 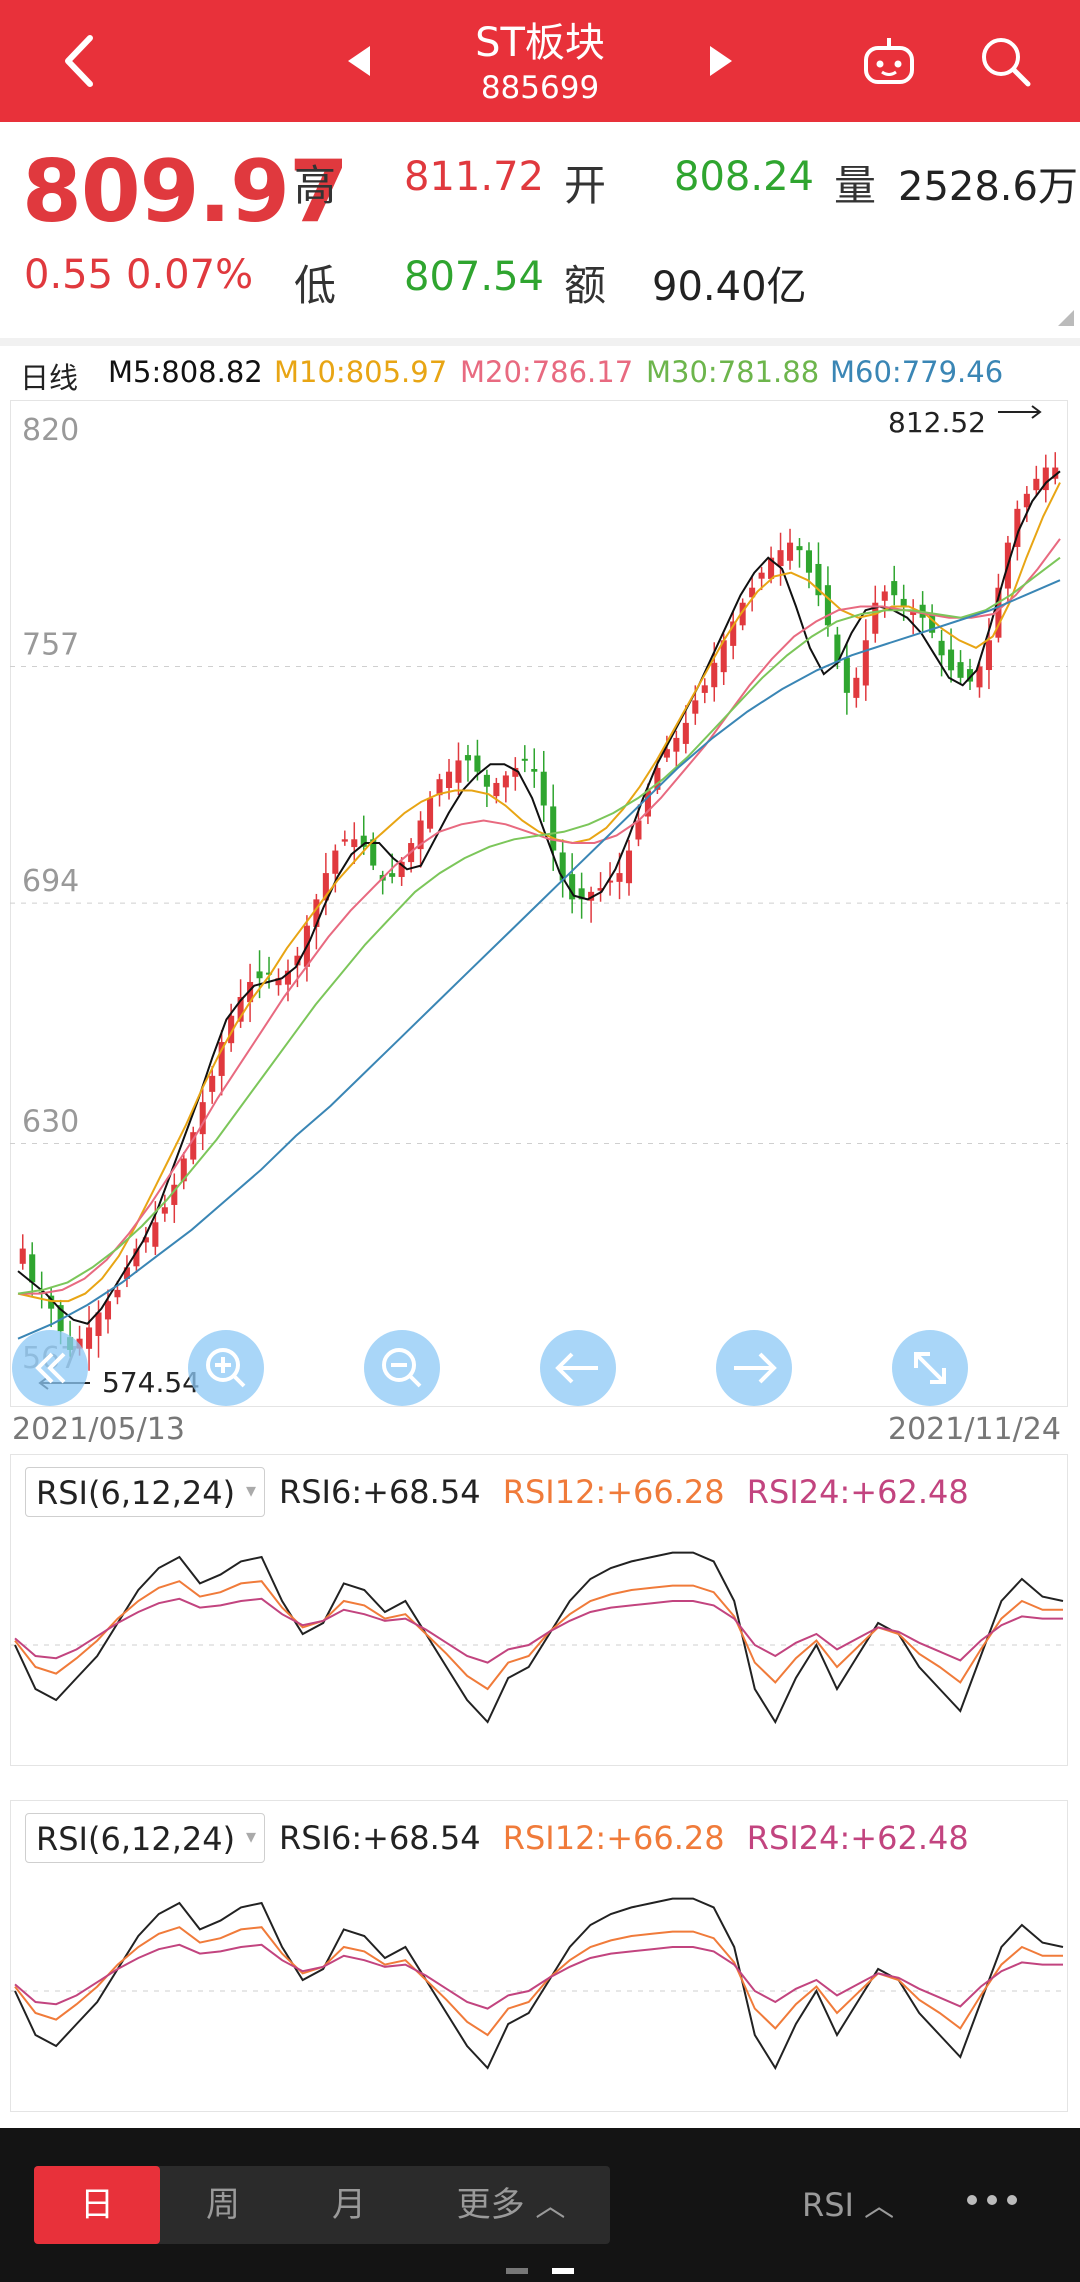 I want to click on y-tick-label: 694, so click(x=50, y=881).